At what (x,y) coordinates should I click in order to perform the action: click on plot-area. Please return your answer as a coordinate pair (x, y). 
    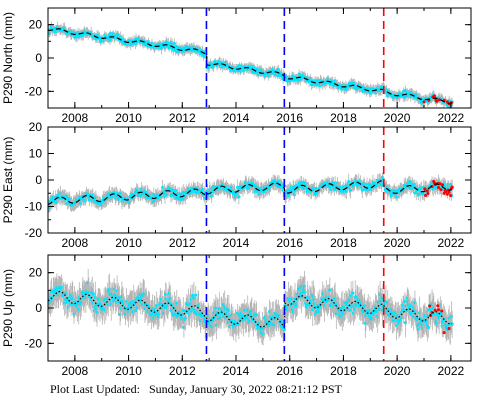
    Looking at the image, I should click on (251, 192).